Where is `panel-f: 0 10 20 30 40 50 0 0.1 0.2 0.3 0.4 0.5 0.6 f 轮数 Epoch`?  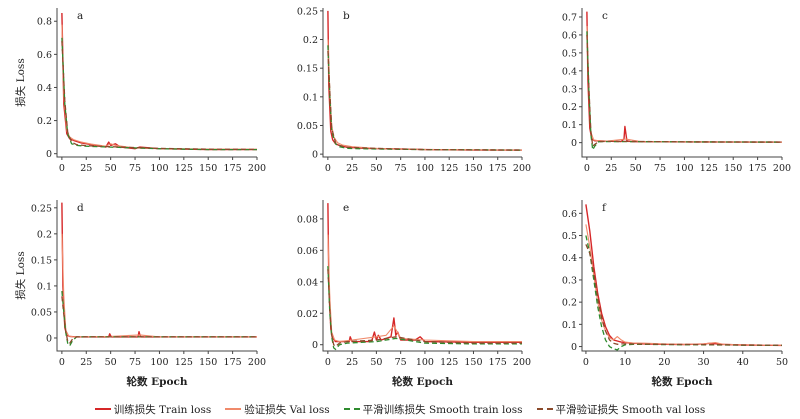 panel-f: 0 10 20 30 40 50 0 0.1 0.2 0.3 0.4 0.5 0.6 f 轮数 Epoch is located at coordinates (675, 294).